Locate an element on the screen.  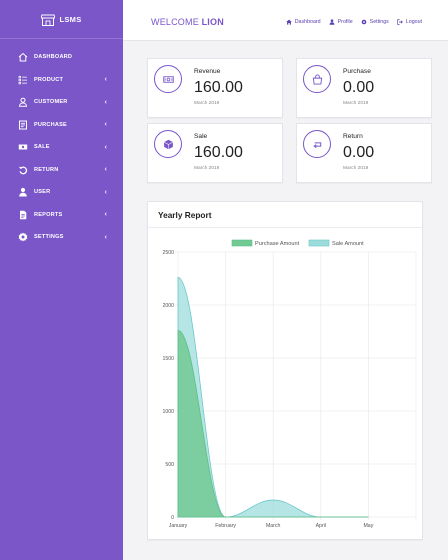
sidebar-item-label: DASHBOARD is located at coordinates (53, 57).